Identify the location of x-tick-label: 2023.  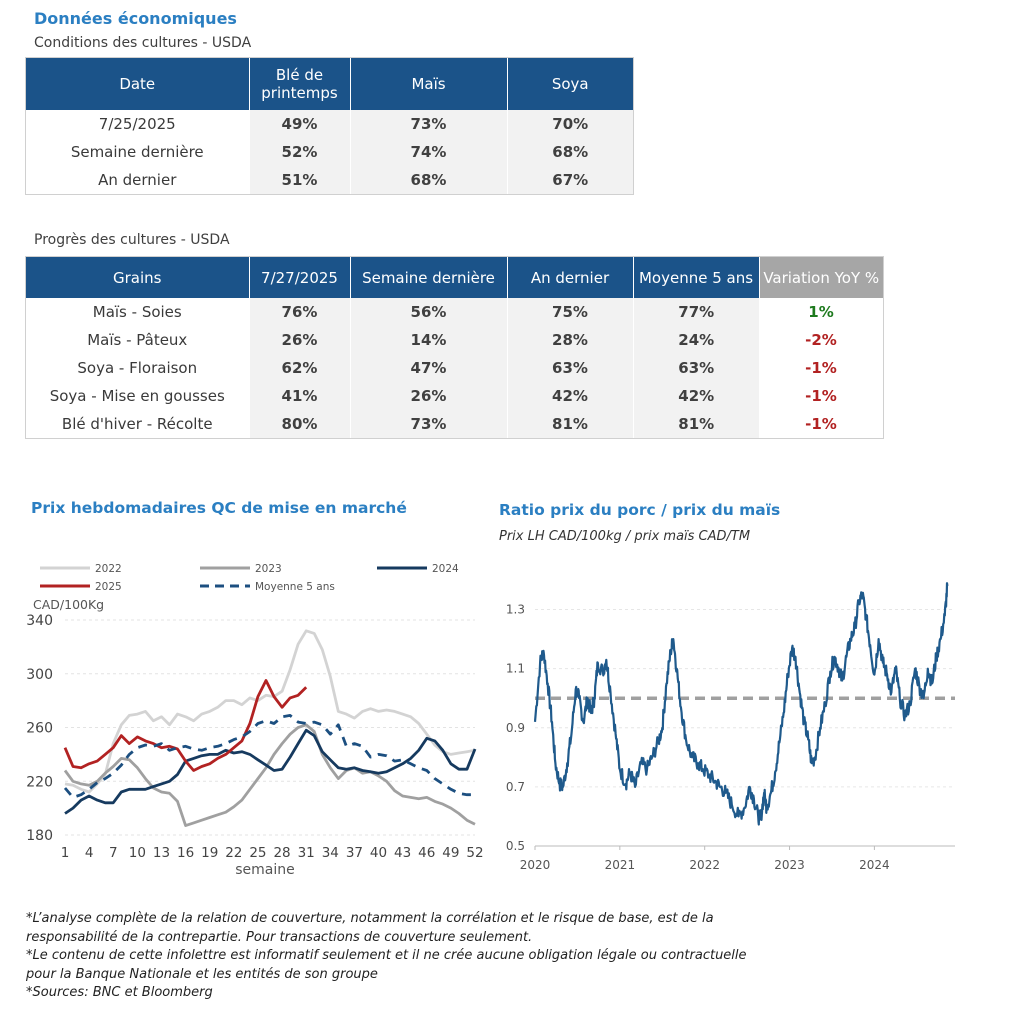
(789, 865).